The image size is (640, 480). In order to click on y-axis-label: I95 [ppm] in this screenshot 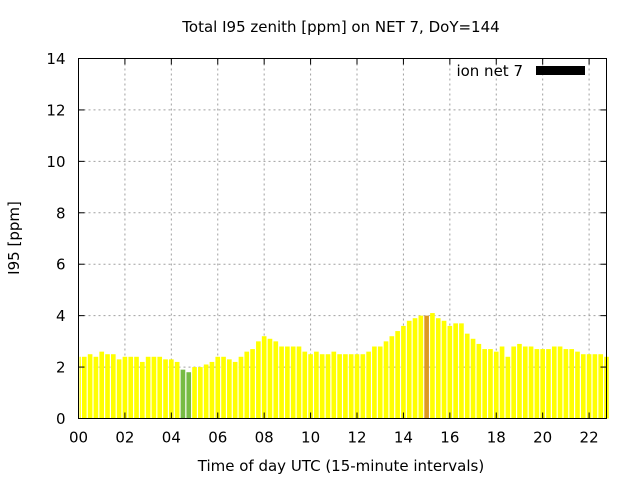, I will do `click(14, 238)`.